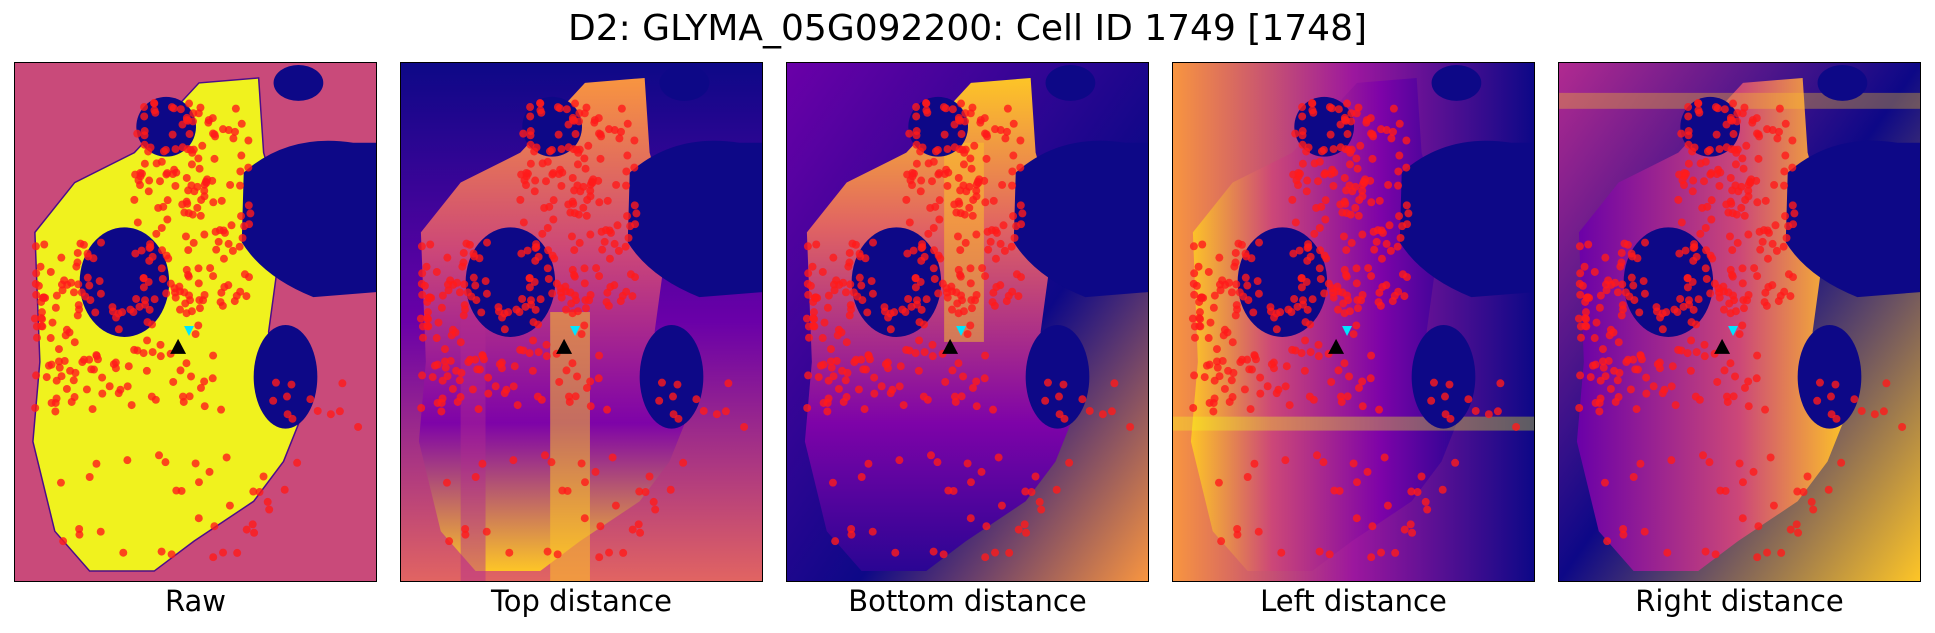 The image size is (1935, 633). Describe the element at coordinates (581, 601) in the screenshot. I see `panel-label-top-distance: Top distance` at that location.